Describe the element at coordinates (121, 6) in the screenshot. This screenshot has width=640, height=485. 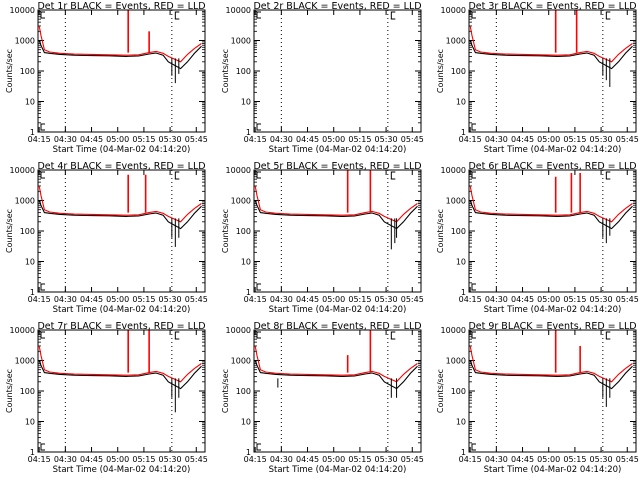
I see `panel-title: Det 1r BLACK = Events, RED = LLD` at that location.